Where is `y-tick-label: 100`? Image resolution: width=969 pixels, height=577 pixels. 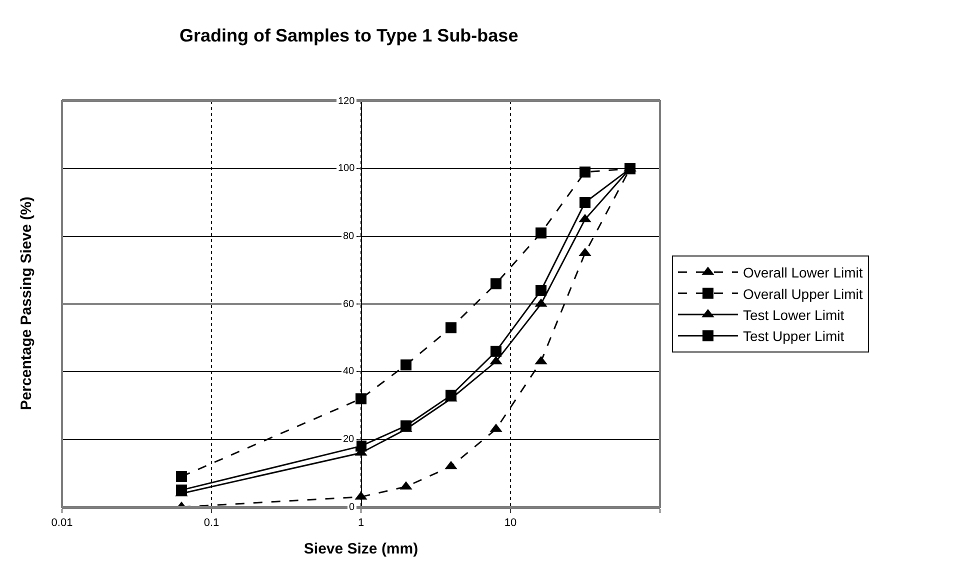 y-tick-label: 100 is located at coordinates (347, 168).